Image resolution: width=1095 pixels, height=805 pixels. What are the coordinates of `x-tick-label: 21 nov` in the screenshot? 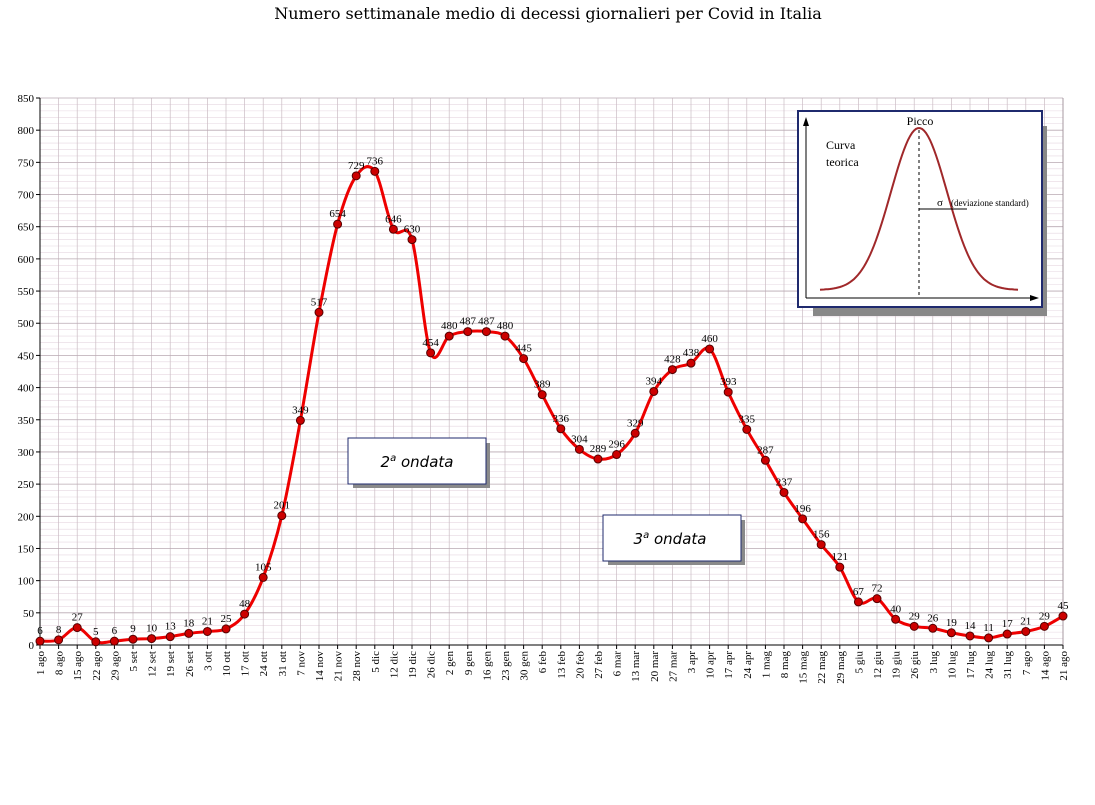 It's located at (339, 666).